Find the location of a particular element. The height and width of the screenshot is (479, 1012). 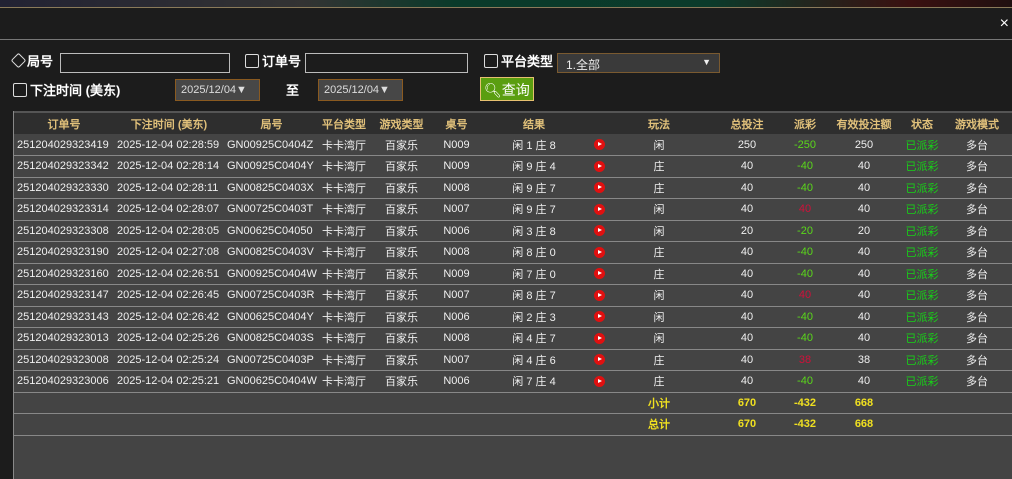

result: 闲 9 庄 7 is located at coordinates (534, 188).